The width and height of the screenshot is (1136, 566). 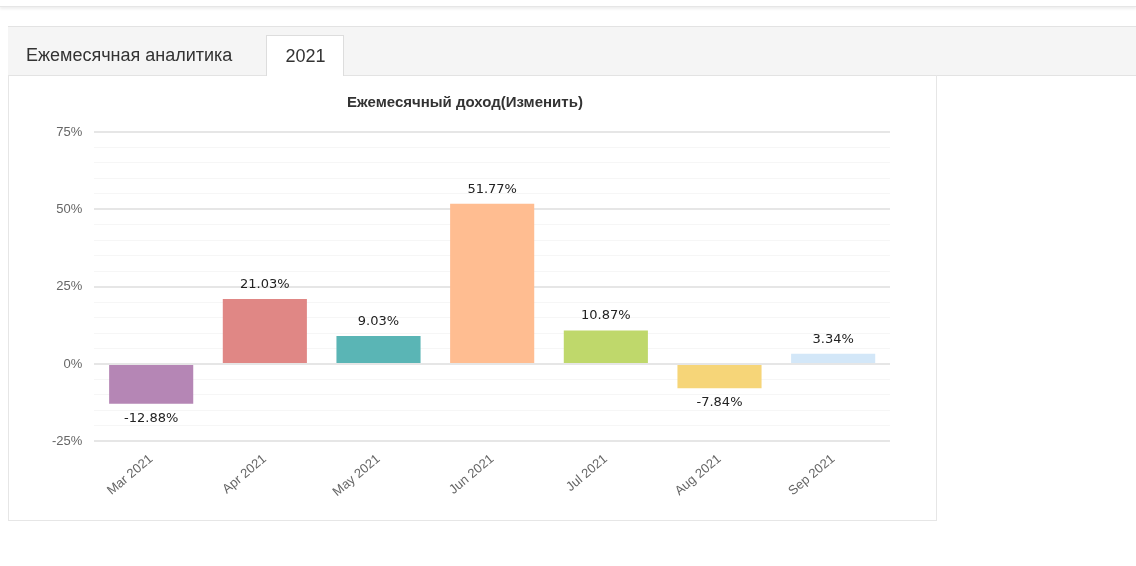 What do you see at coordinates (492, 188) in the screenshot?
I see `data-label: 51.77%` at bounding box center [492, 188].